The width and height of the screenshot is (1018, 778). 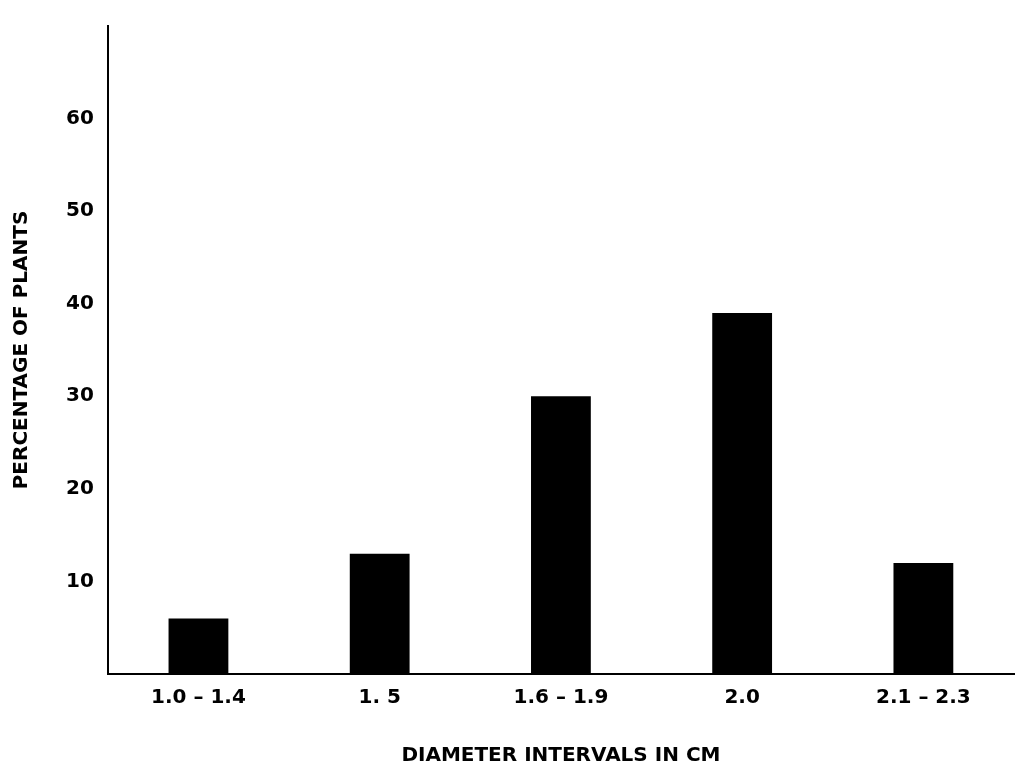 What do you see at coordinates (79, 209) in the screenshot?
I see `y-tick-label: 50` at bounding box center [79, 209].